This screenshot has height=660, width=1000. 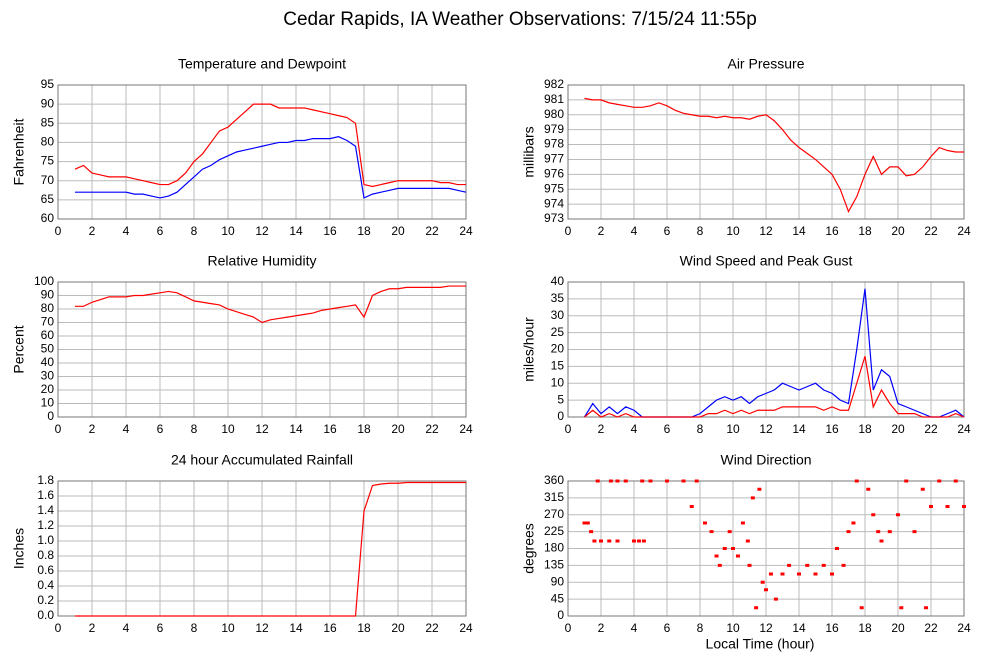 I want to click on y-tick-label: 978, so click(x=554, y=144).